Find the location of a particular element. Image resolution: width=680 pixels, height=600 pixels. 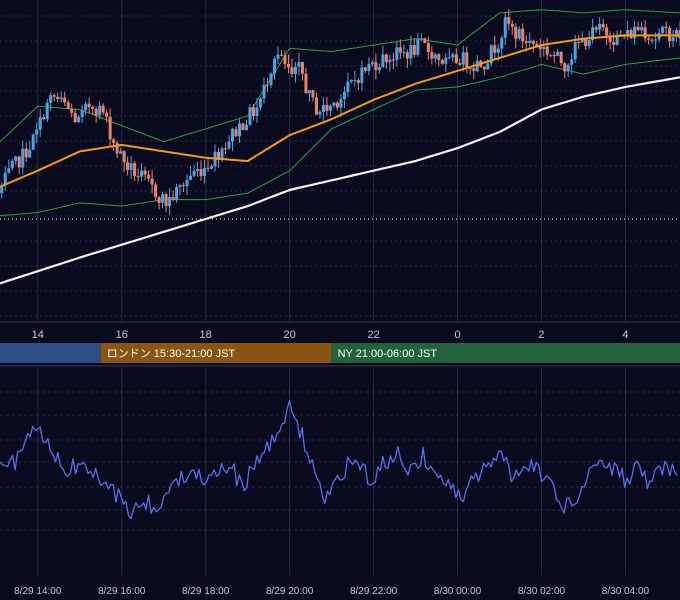

price-x-tick-label-1: 16 is located at coordinates (122, 335).